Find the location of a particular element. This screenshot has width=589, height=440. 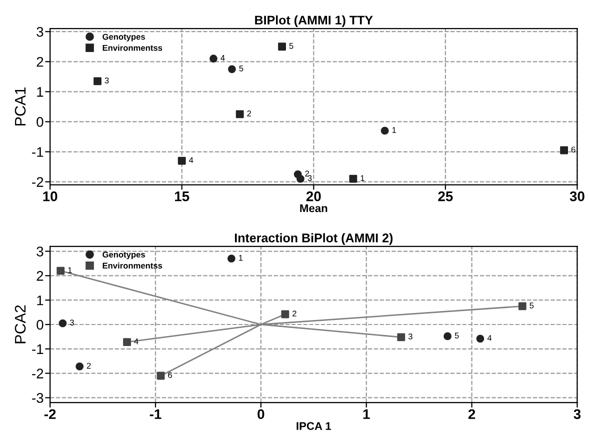

y-axis-title: PCA2 is located at coordinates (20, 324).